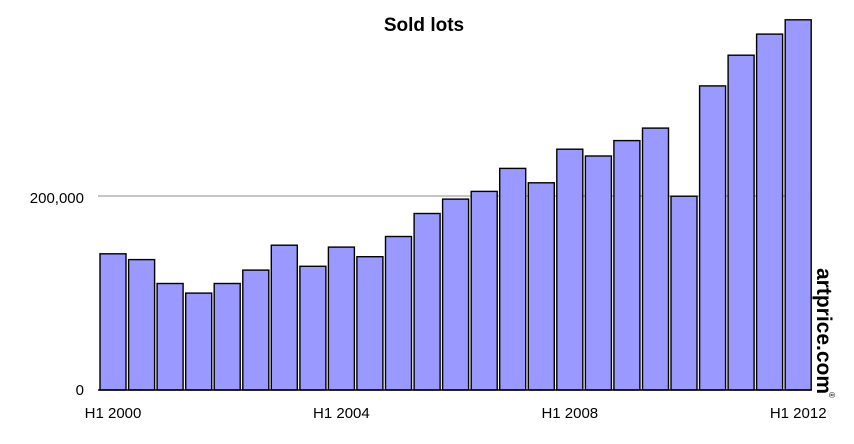 The width and height of the screenshot is (854, 444). Describe the element at coordinates (455, 294) in the screenshot. I see `bar-h1-2006` at that location.